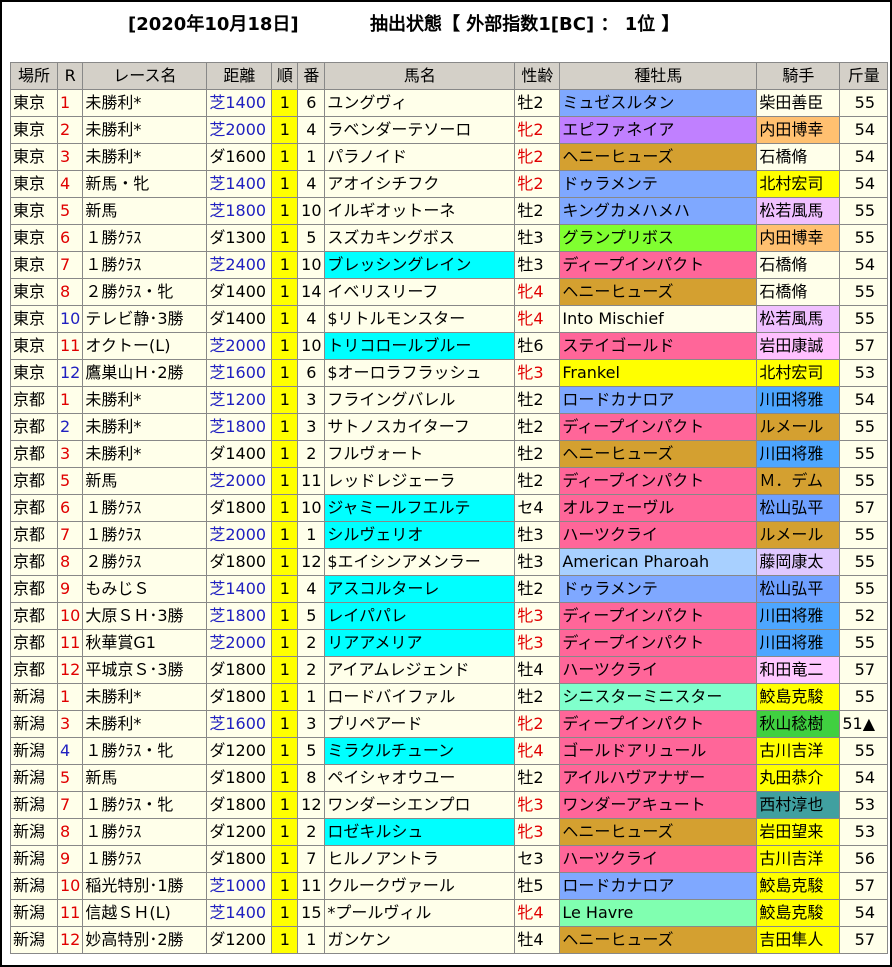 The image size is (892, 967). I want to click on horse-name: サトノスカイターフ, so click(420, 427).